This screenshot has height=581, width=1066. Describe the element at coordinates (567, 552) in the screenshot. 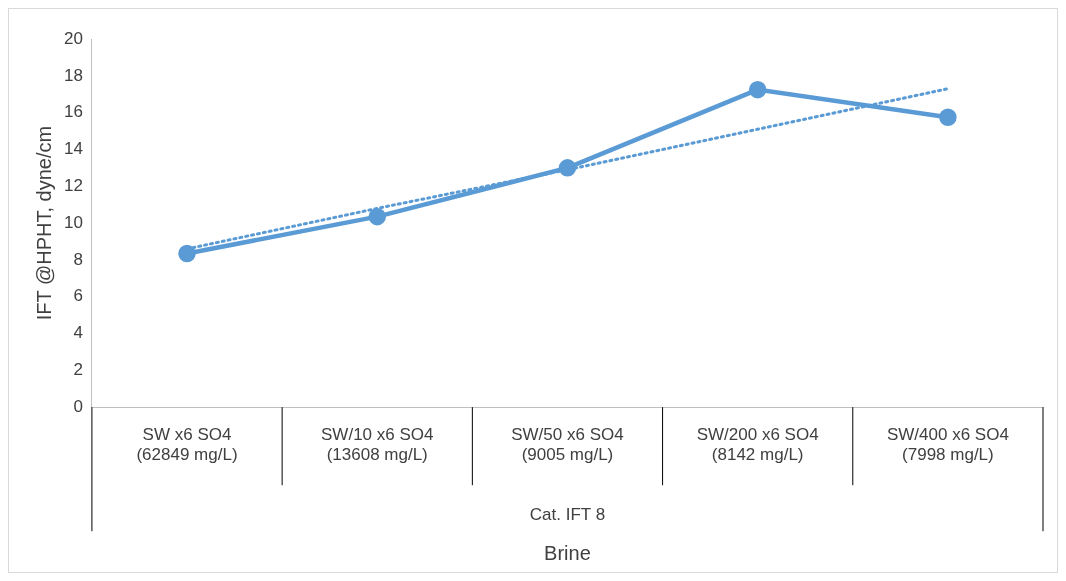

I see `x-axis-title: Brine` at that location.